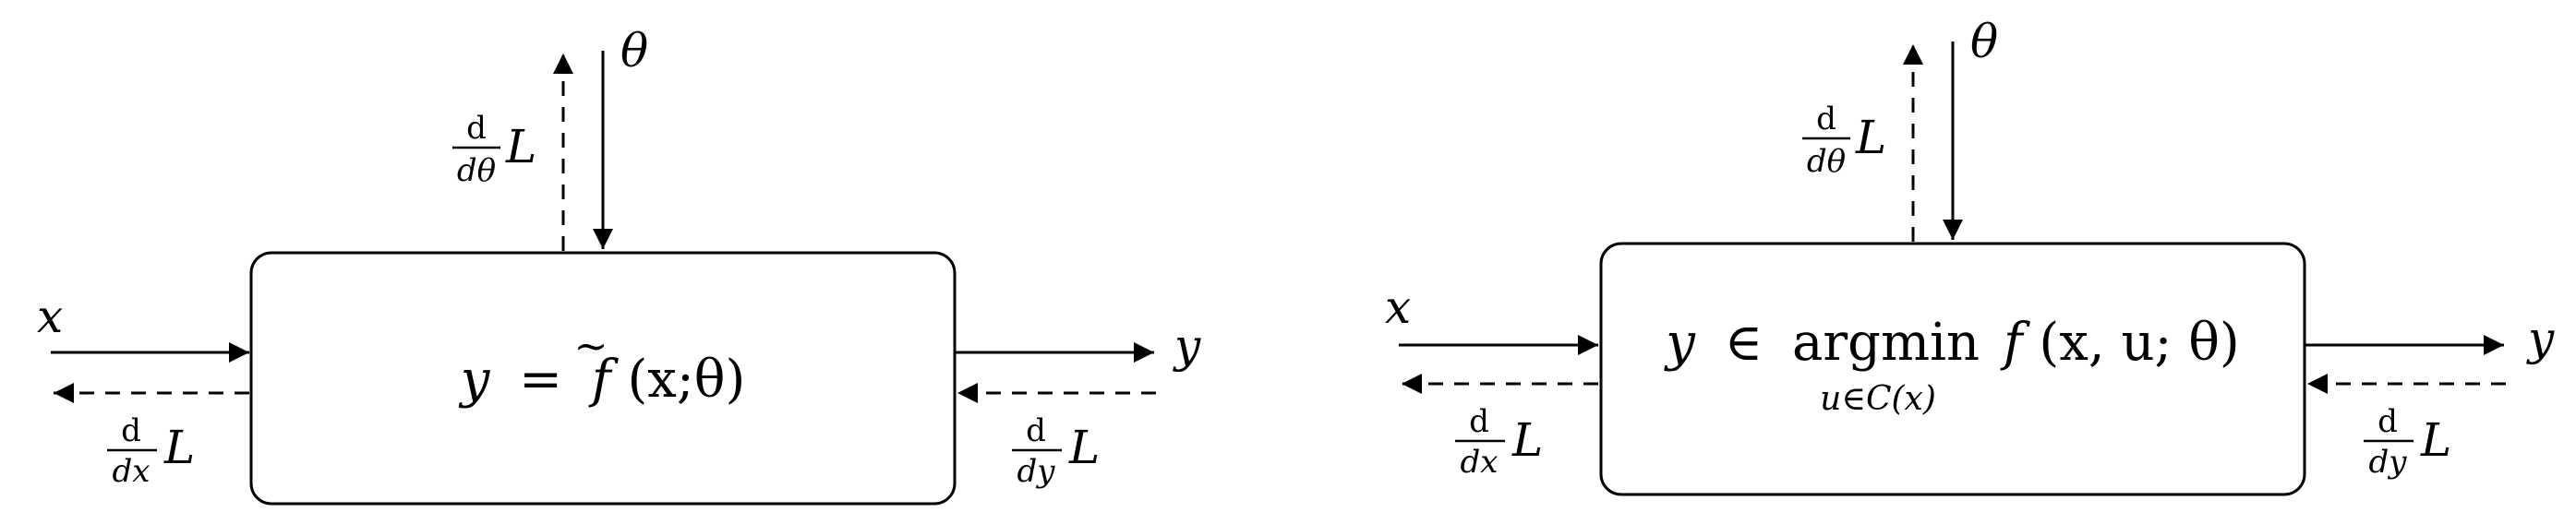  Describe the element at coordinates (1984, 41) in the screenshot. I see `right-param-label: θ` at that location.